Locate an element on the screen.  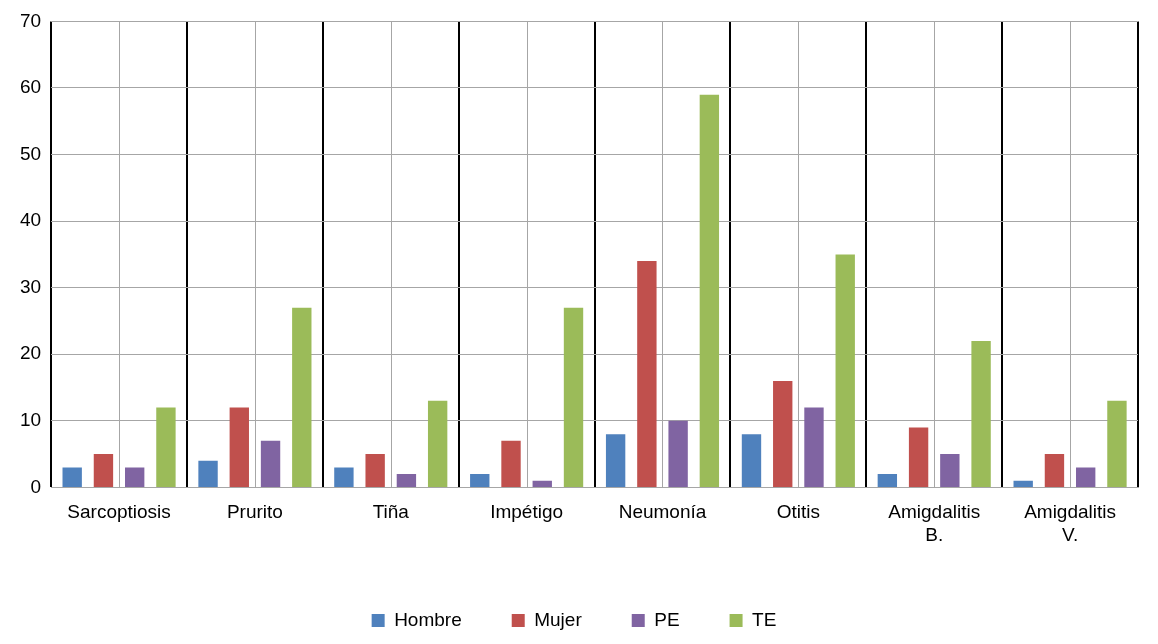
y-tick-label: 40 is located at coordinates (30, 220).